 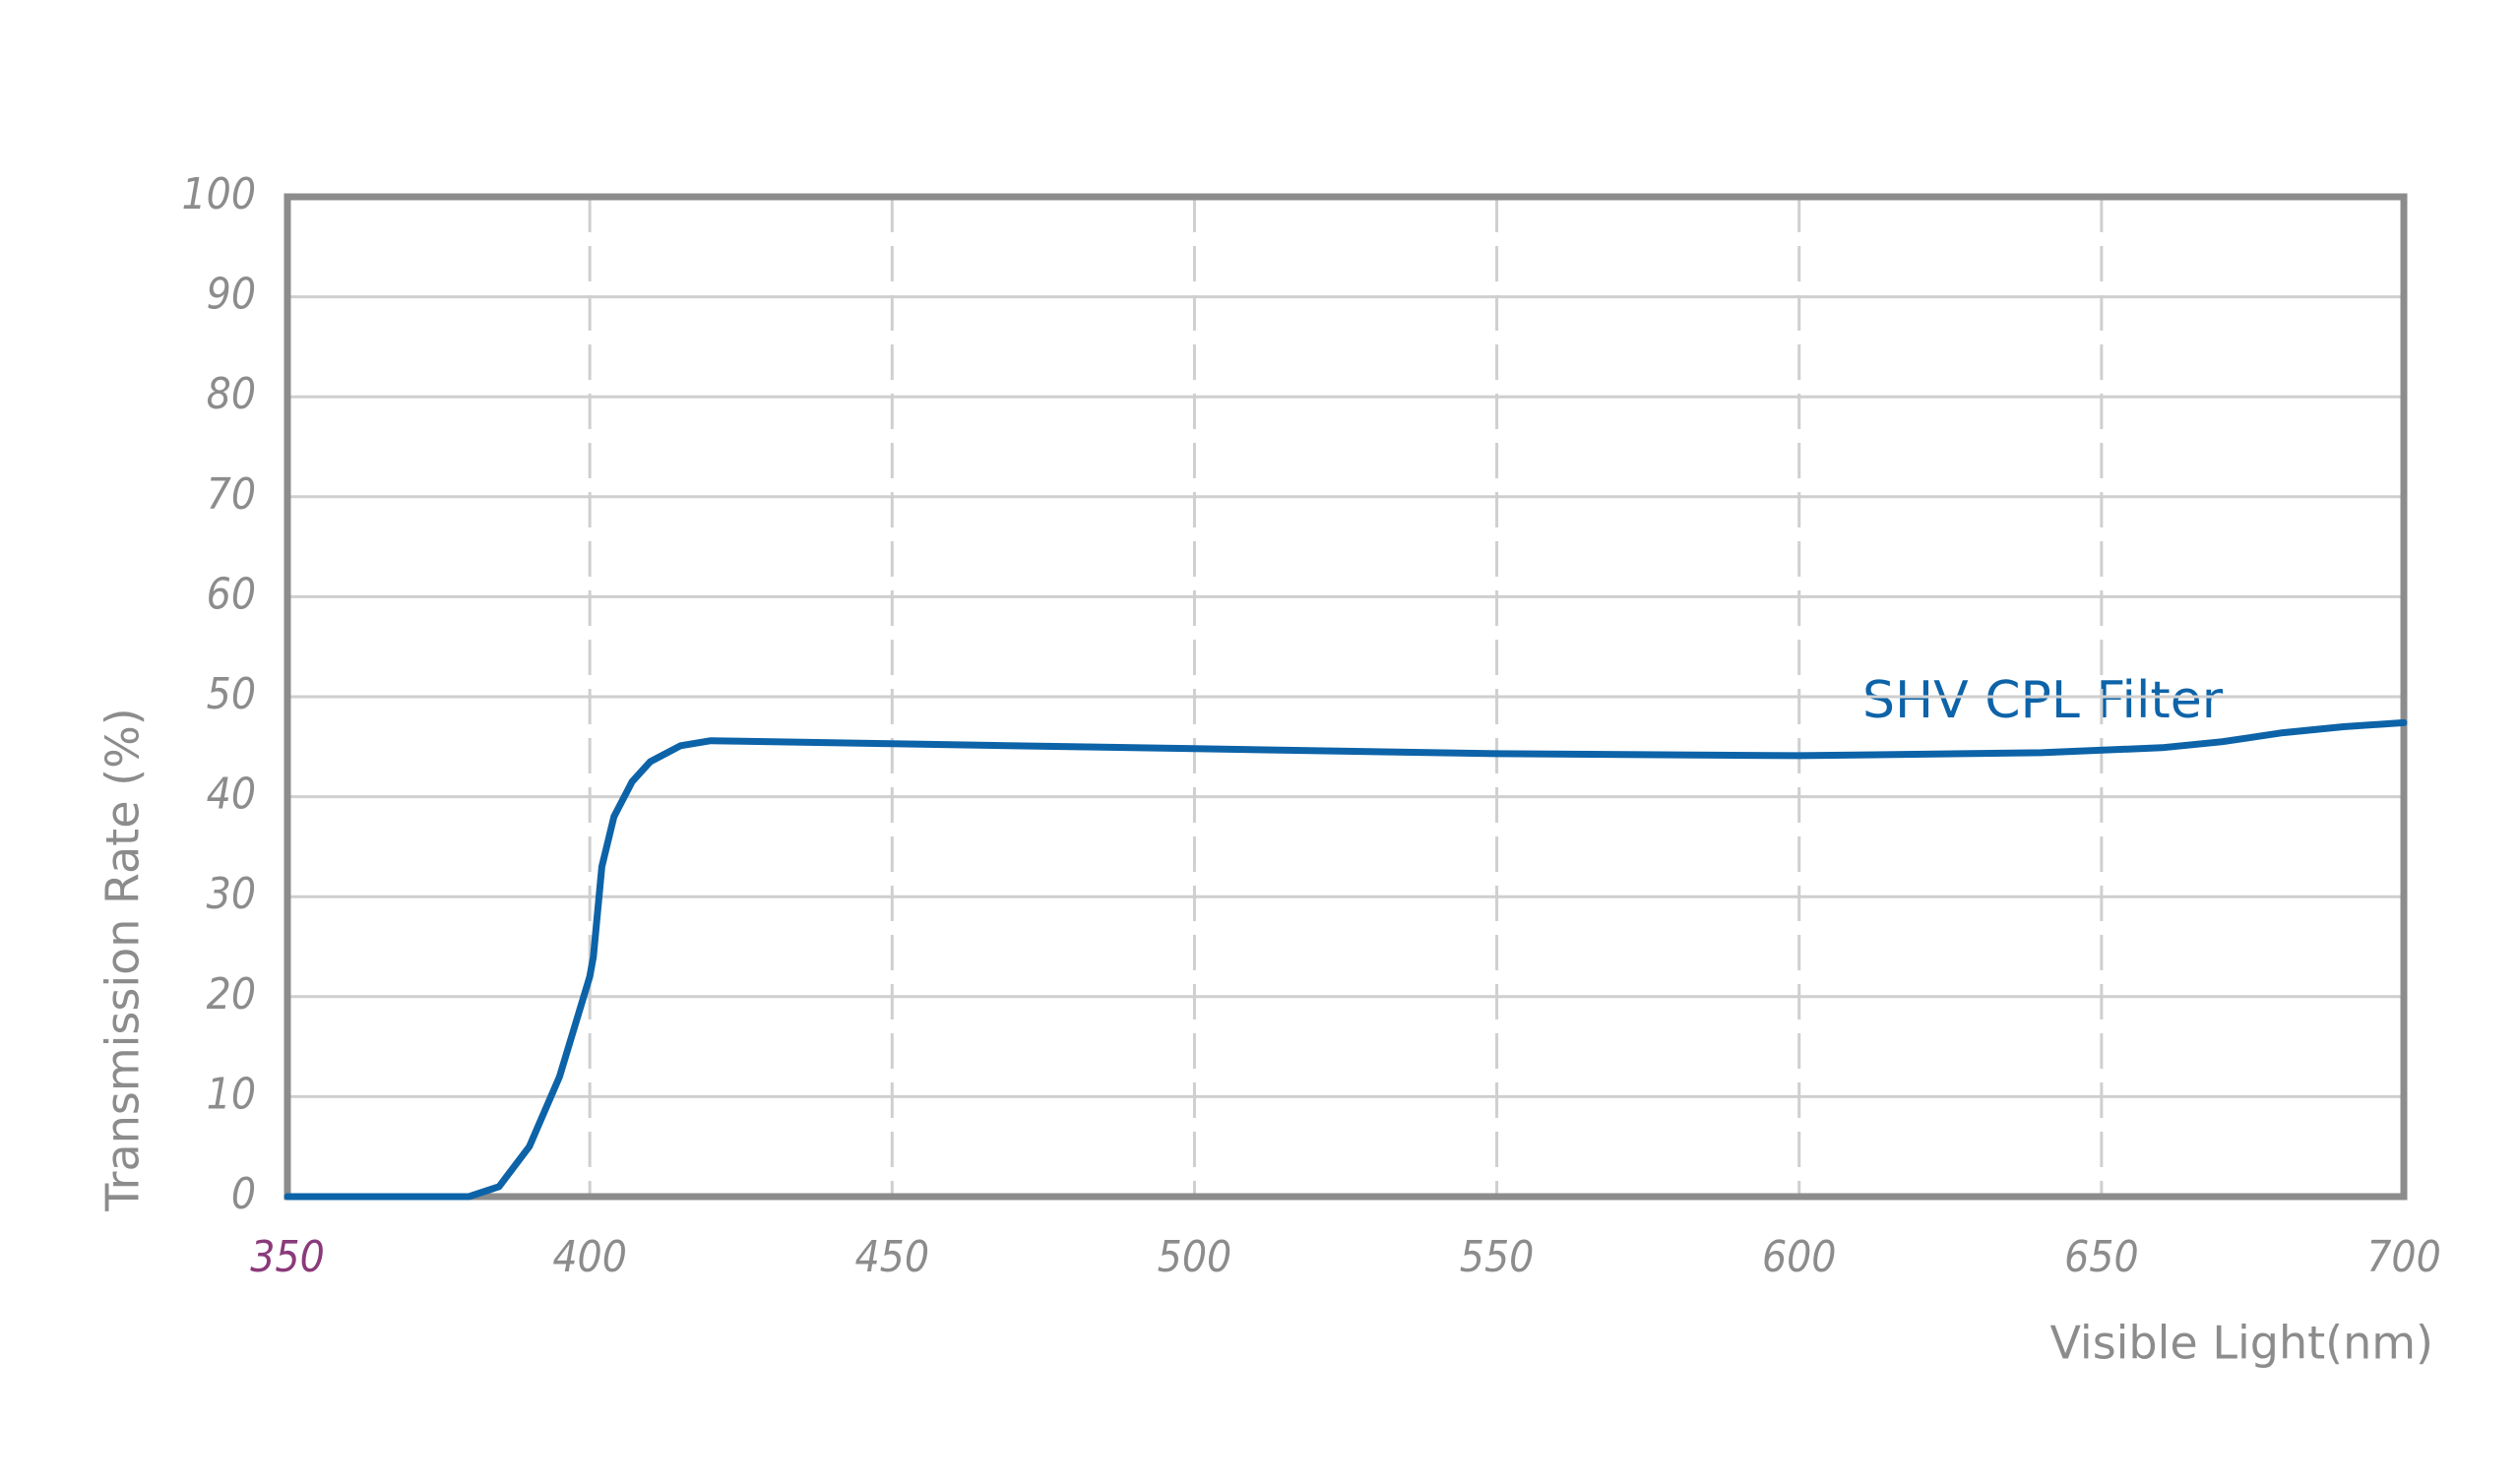 What do you see at coordinates (231, 594) in the screenshot?
I see `y-tick-label: 60` at bounding box center [231, 594].